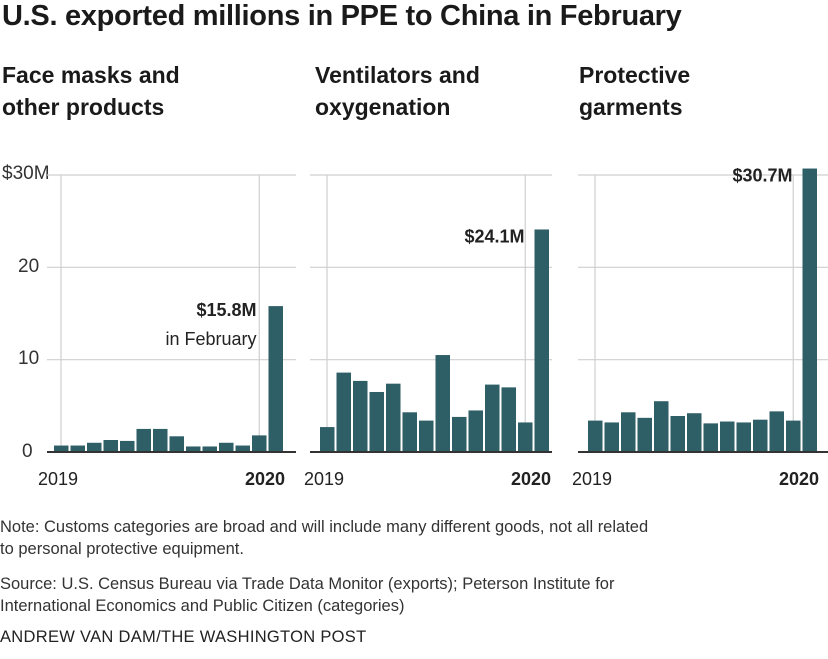 The height and width of the screenshot is (659, 828). I want to click on data-label: $15.8M, so click(226, 310).